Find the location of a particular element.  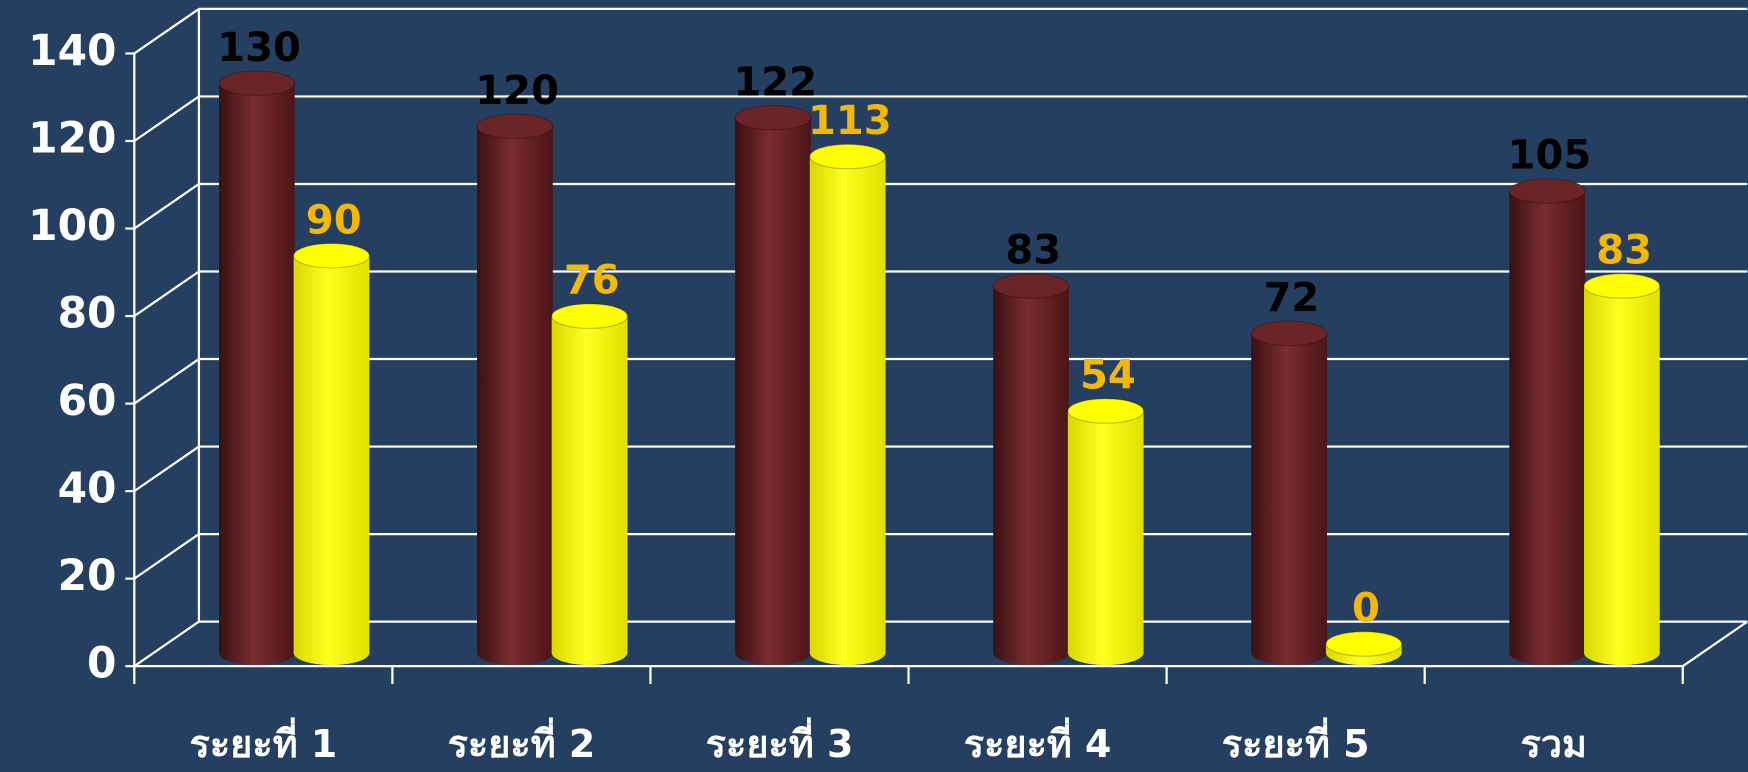

y-tick-label: 0 is located at coordinates (101, 663).